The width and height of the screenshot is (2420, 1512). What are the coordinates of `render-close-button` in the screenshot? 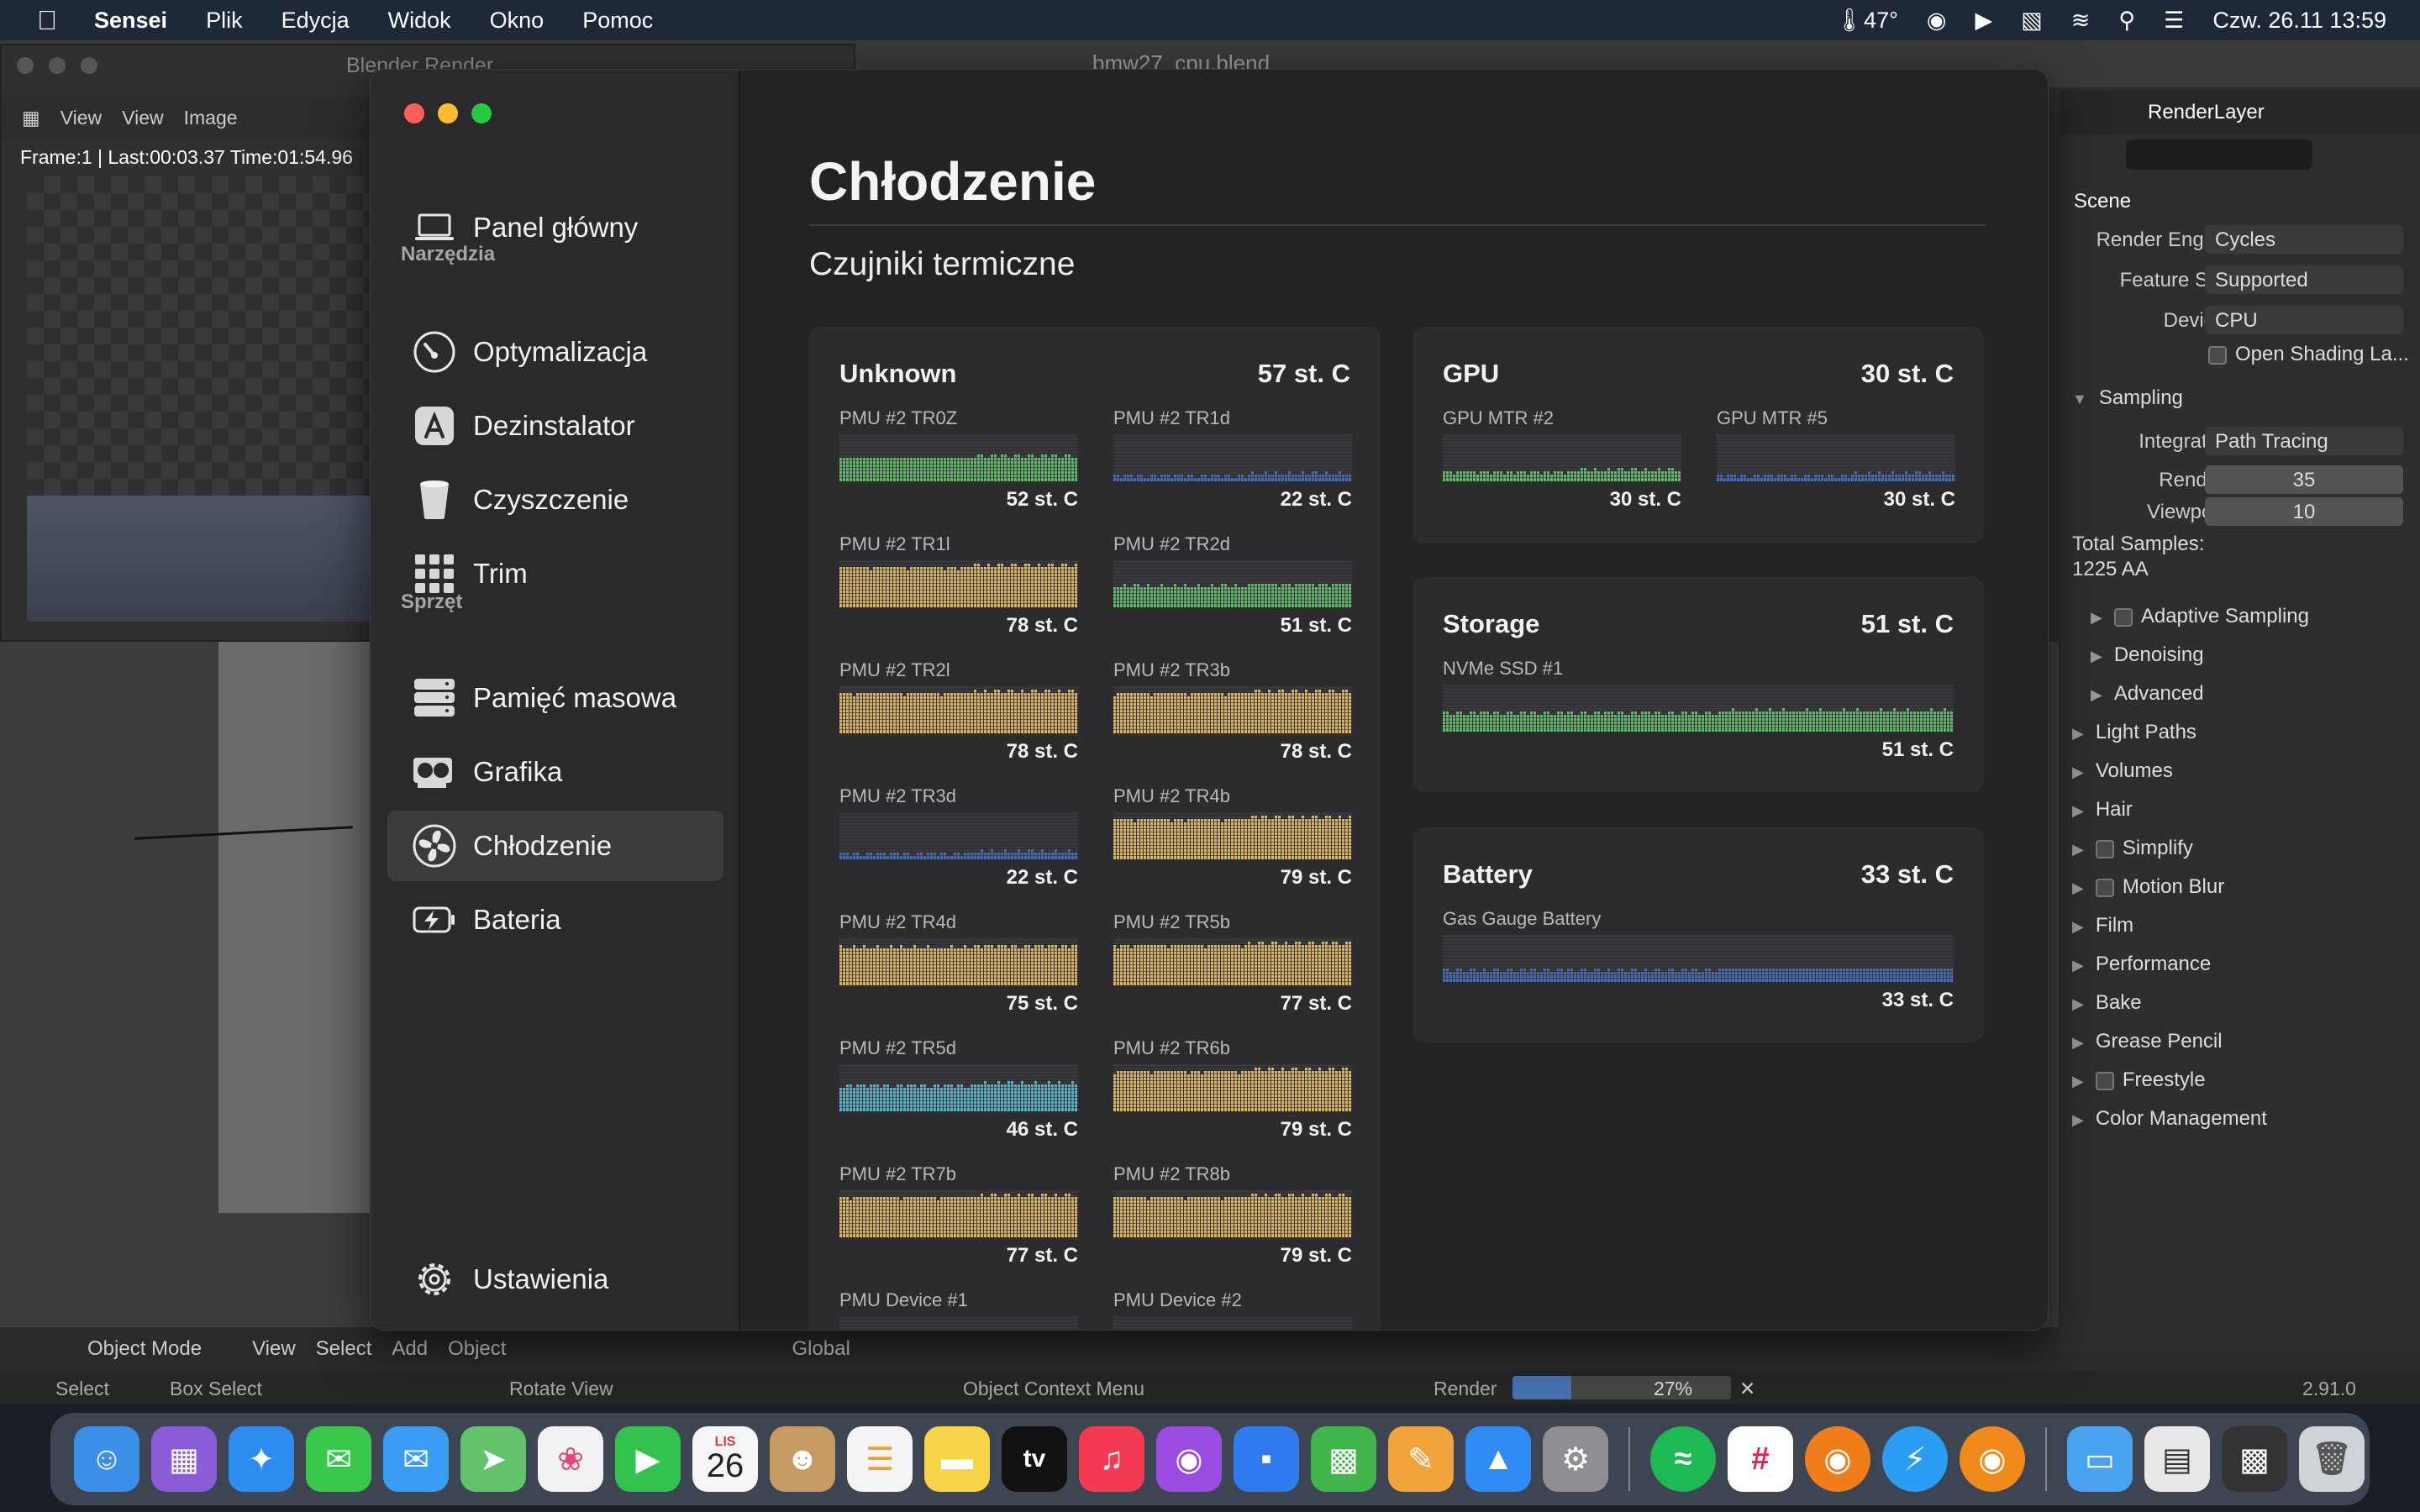 It's located at (25, 65).